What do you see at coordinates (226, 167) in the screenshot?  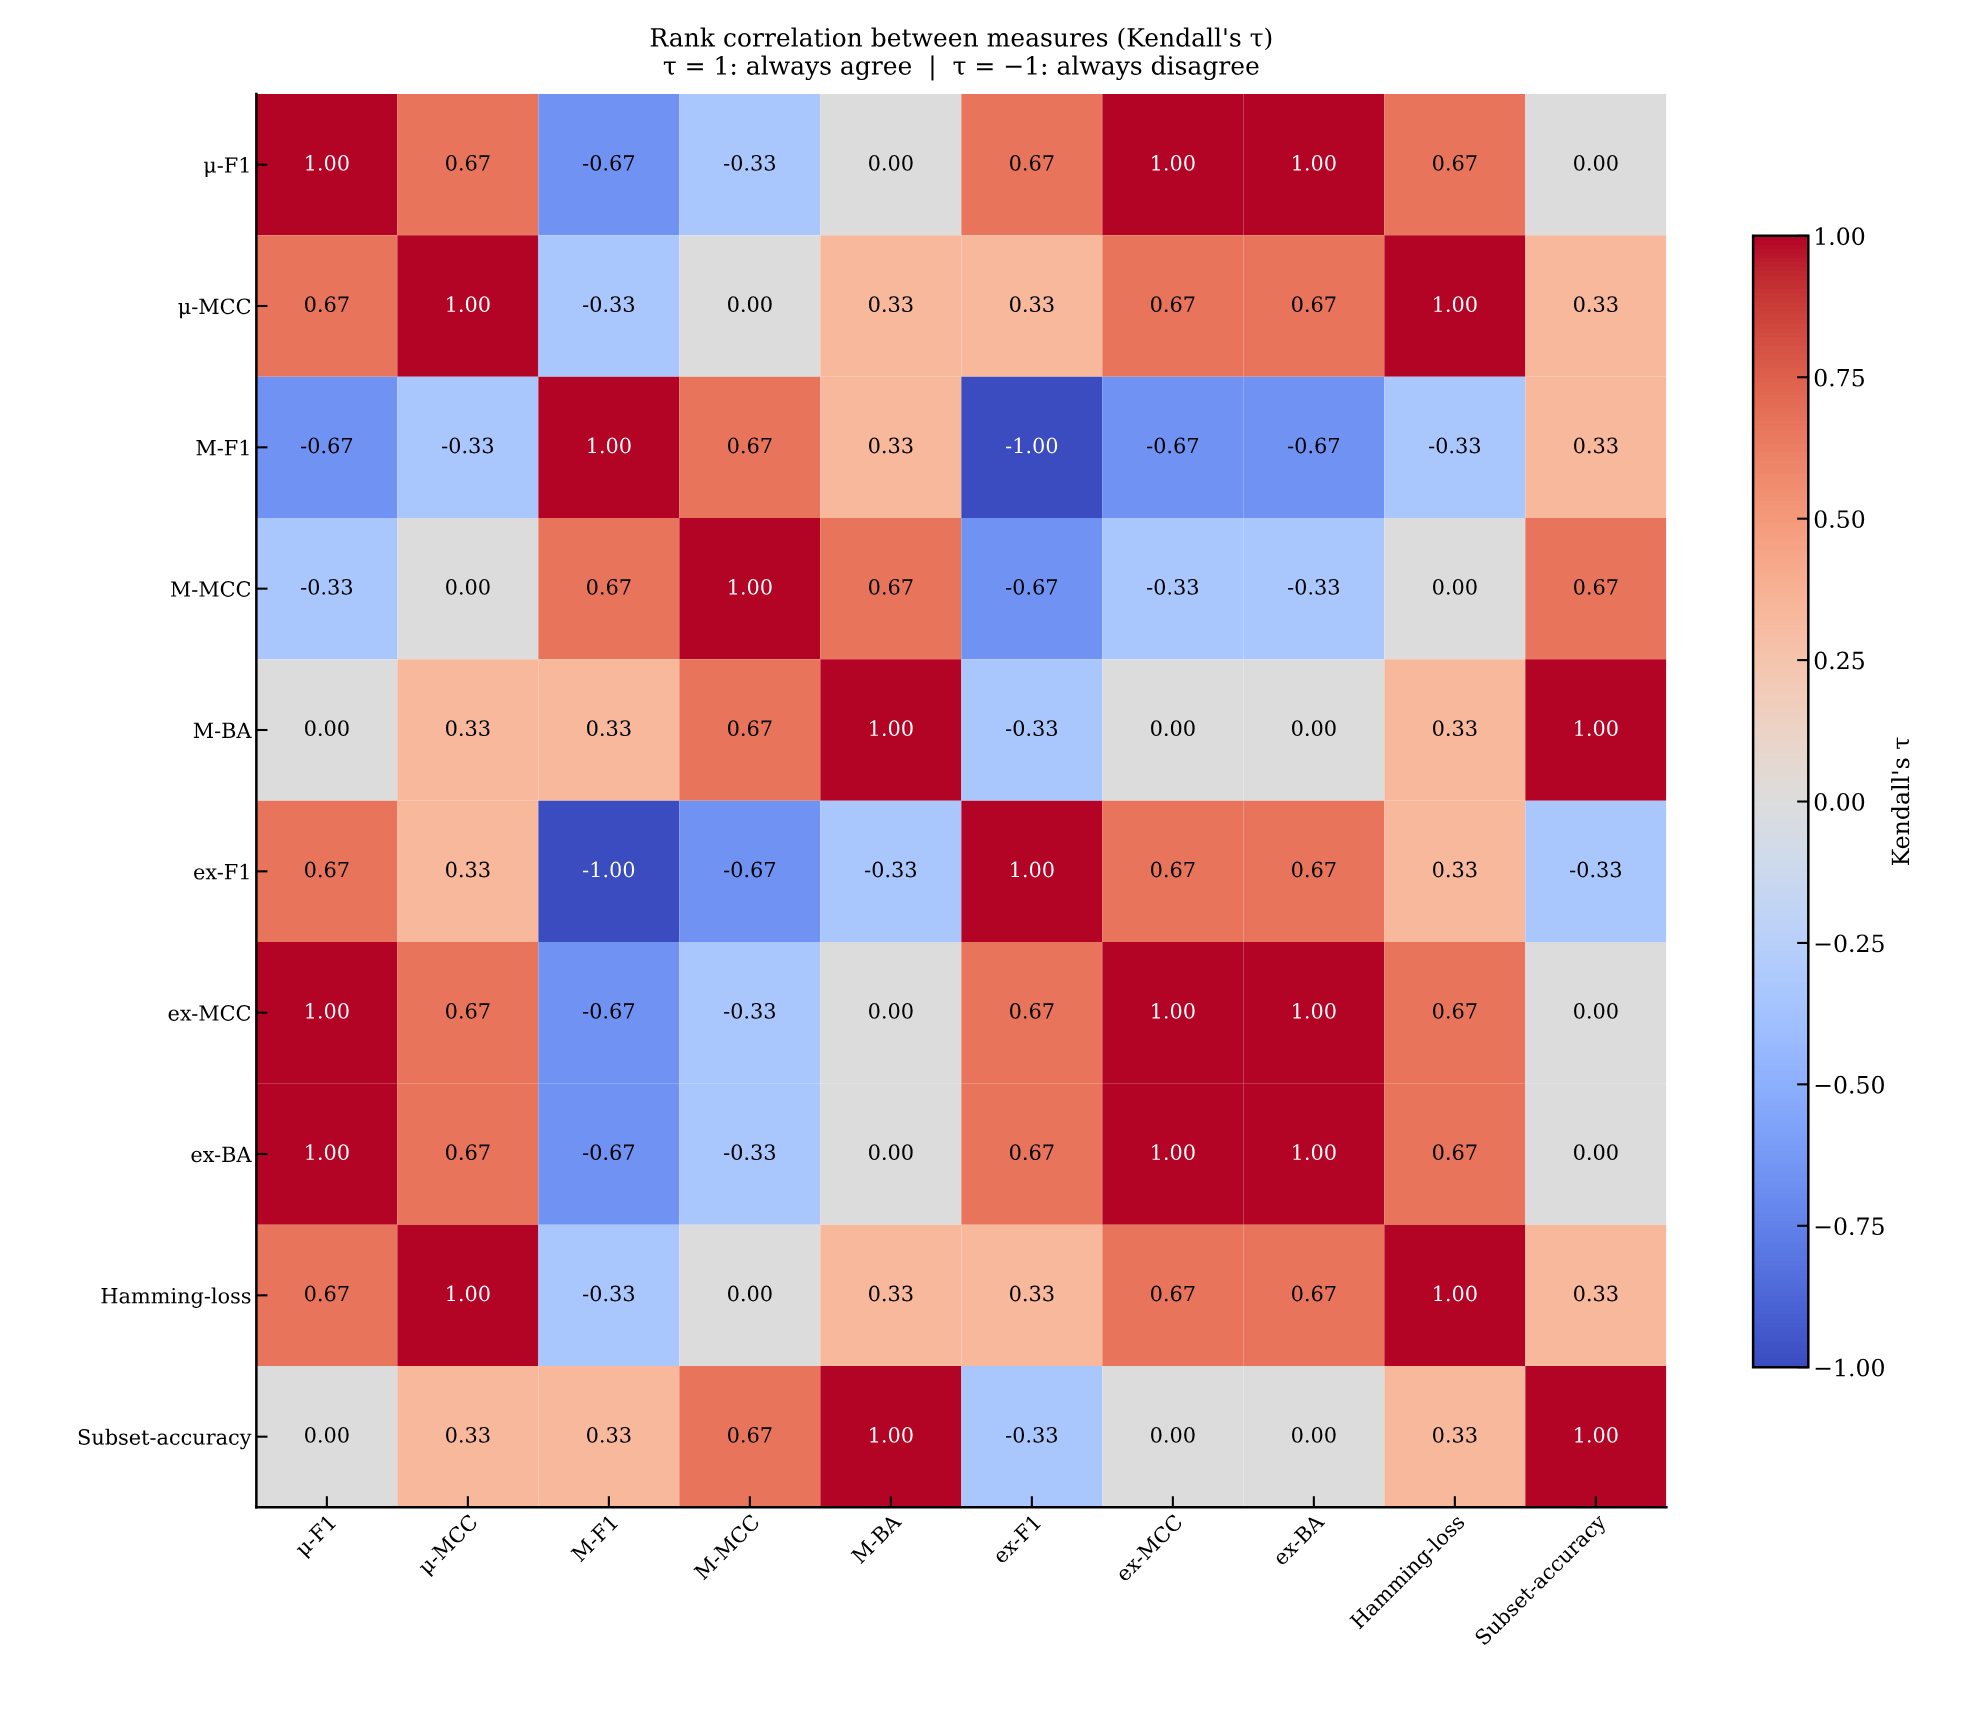 I see `y-tick-label: μ-F1` at bounding box center [226, 167].